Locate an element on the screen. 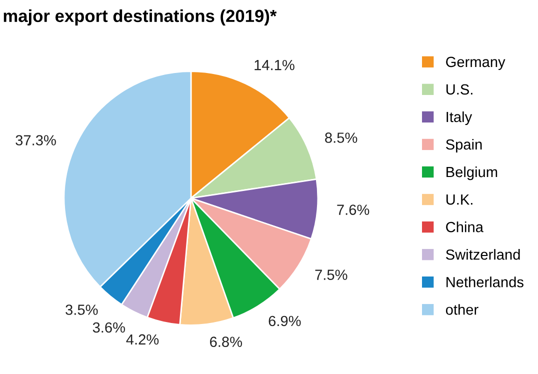  data-label: 4.2% is located at coordinates (142, 339).